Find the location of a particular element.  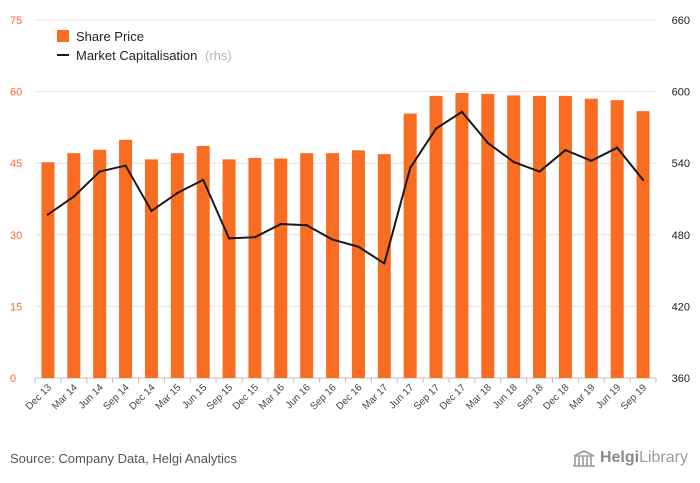

right-tick-label: 480 is located at coordinates (681, 236).